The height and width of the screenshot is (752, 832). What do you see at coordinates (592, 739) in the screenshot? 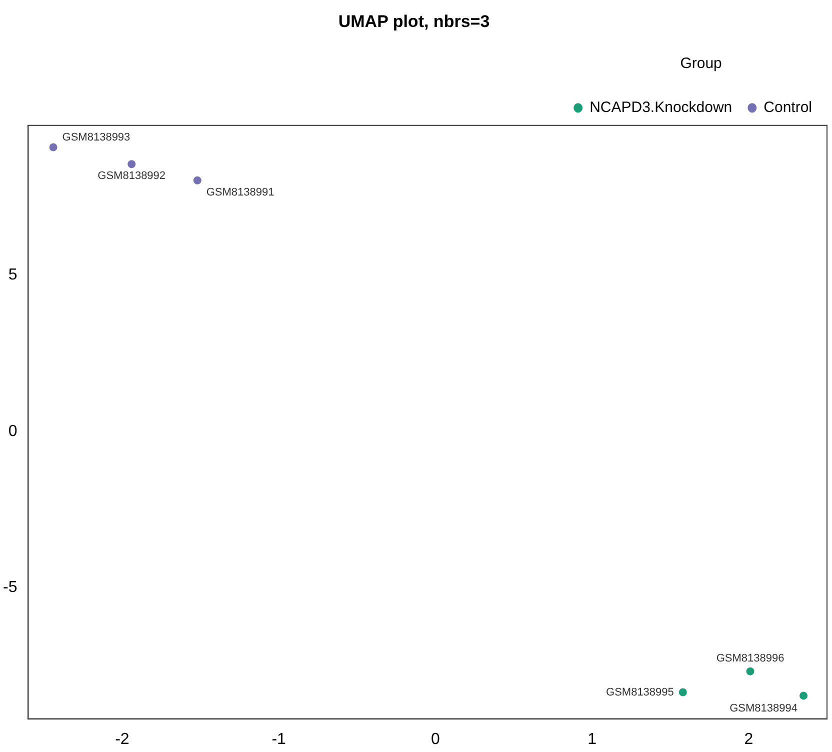
I see `x-tick-label: 1` at bounding box center [592, 739].